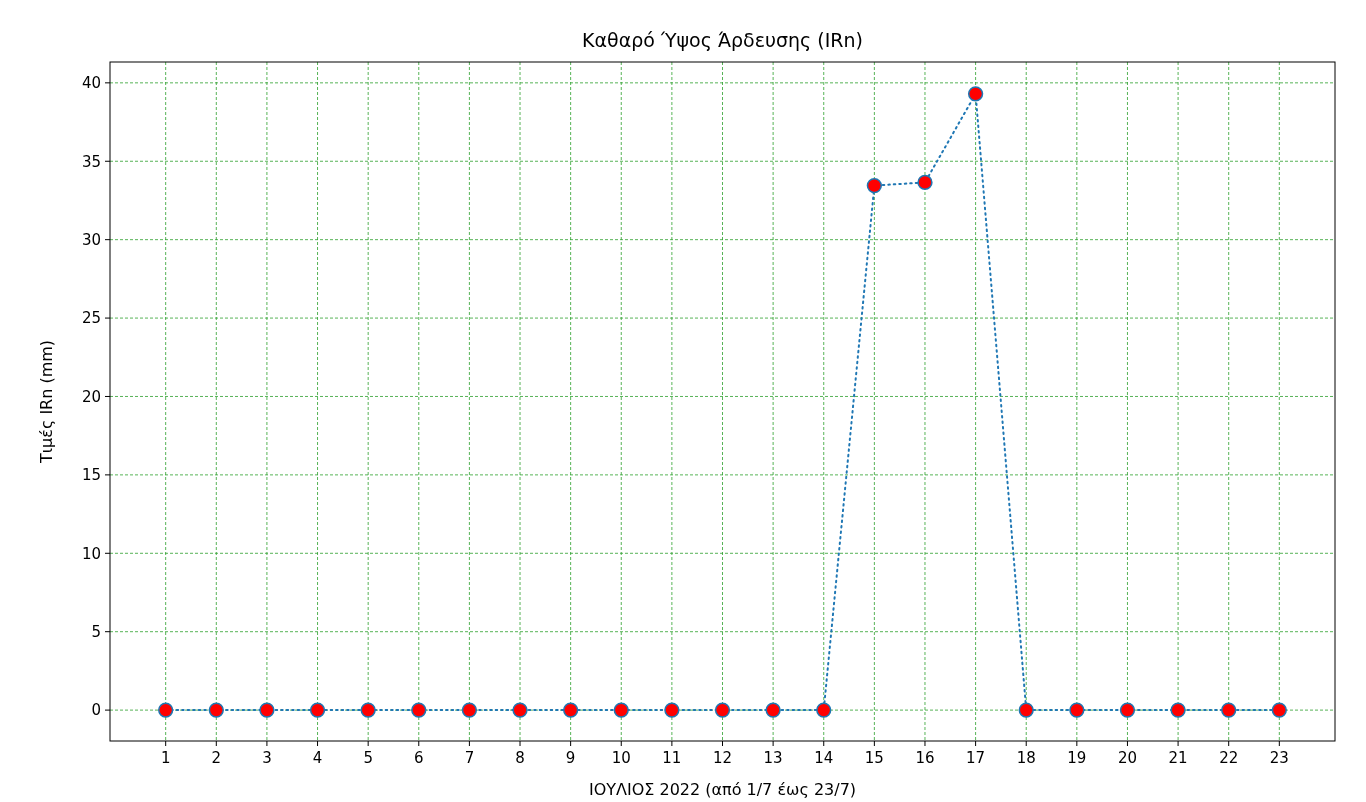 Image resolution: width=1366 pixels, height=802 pixels. What do you see at coordinates (91, 475) in the screenshot?
I see `y-tick-label: 15` at bounding box center [91, 475].